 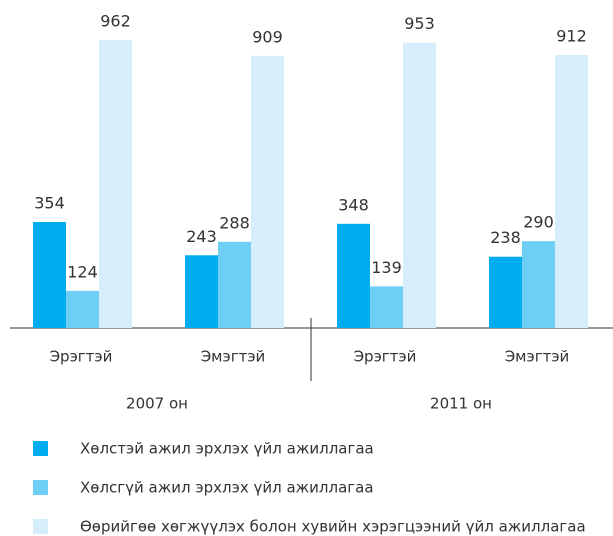 What do you see at coordinates (353, 204) in the screenshot?
I see `value-label: 348` at bounding box center [353, 204].